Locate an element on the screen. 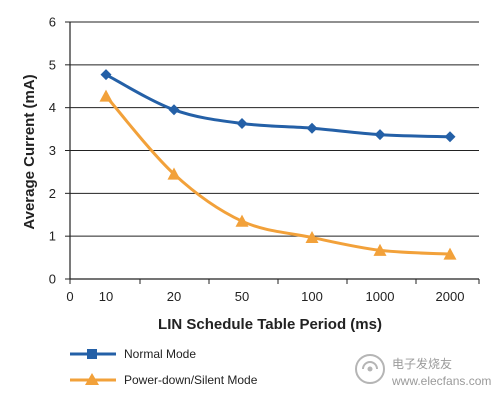  y-tick-label: 5 is located at coordinates (52, 64).